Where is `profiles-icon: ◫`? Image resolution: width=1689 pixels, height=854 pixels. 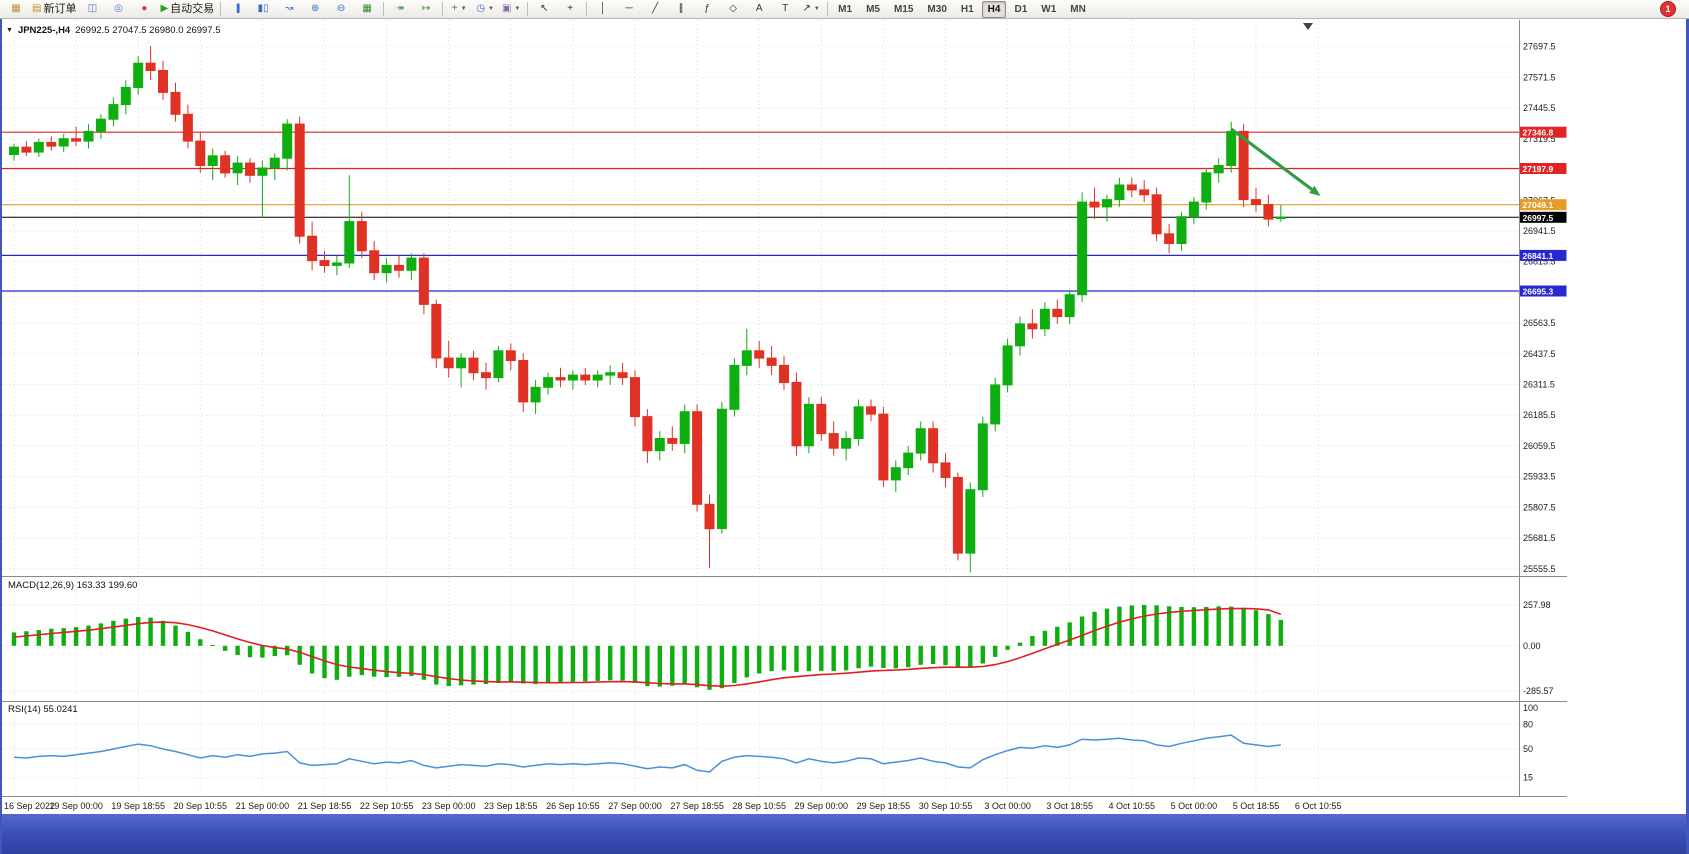
profiles-icon: ◫ is located at coordinates (92, 8).